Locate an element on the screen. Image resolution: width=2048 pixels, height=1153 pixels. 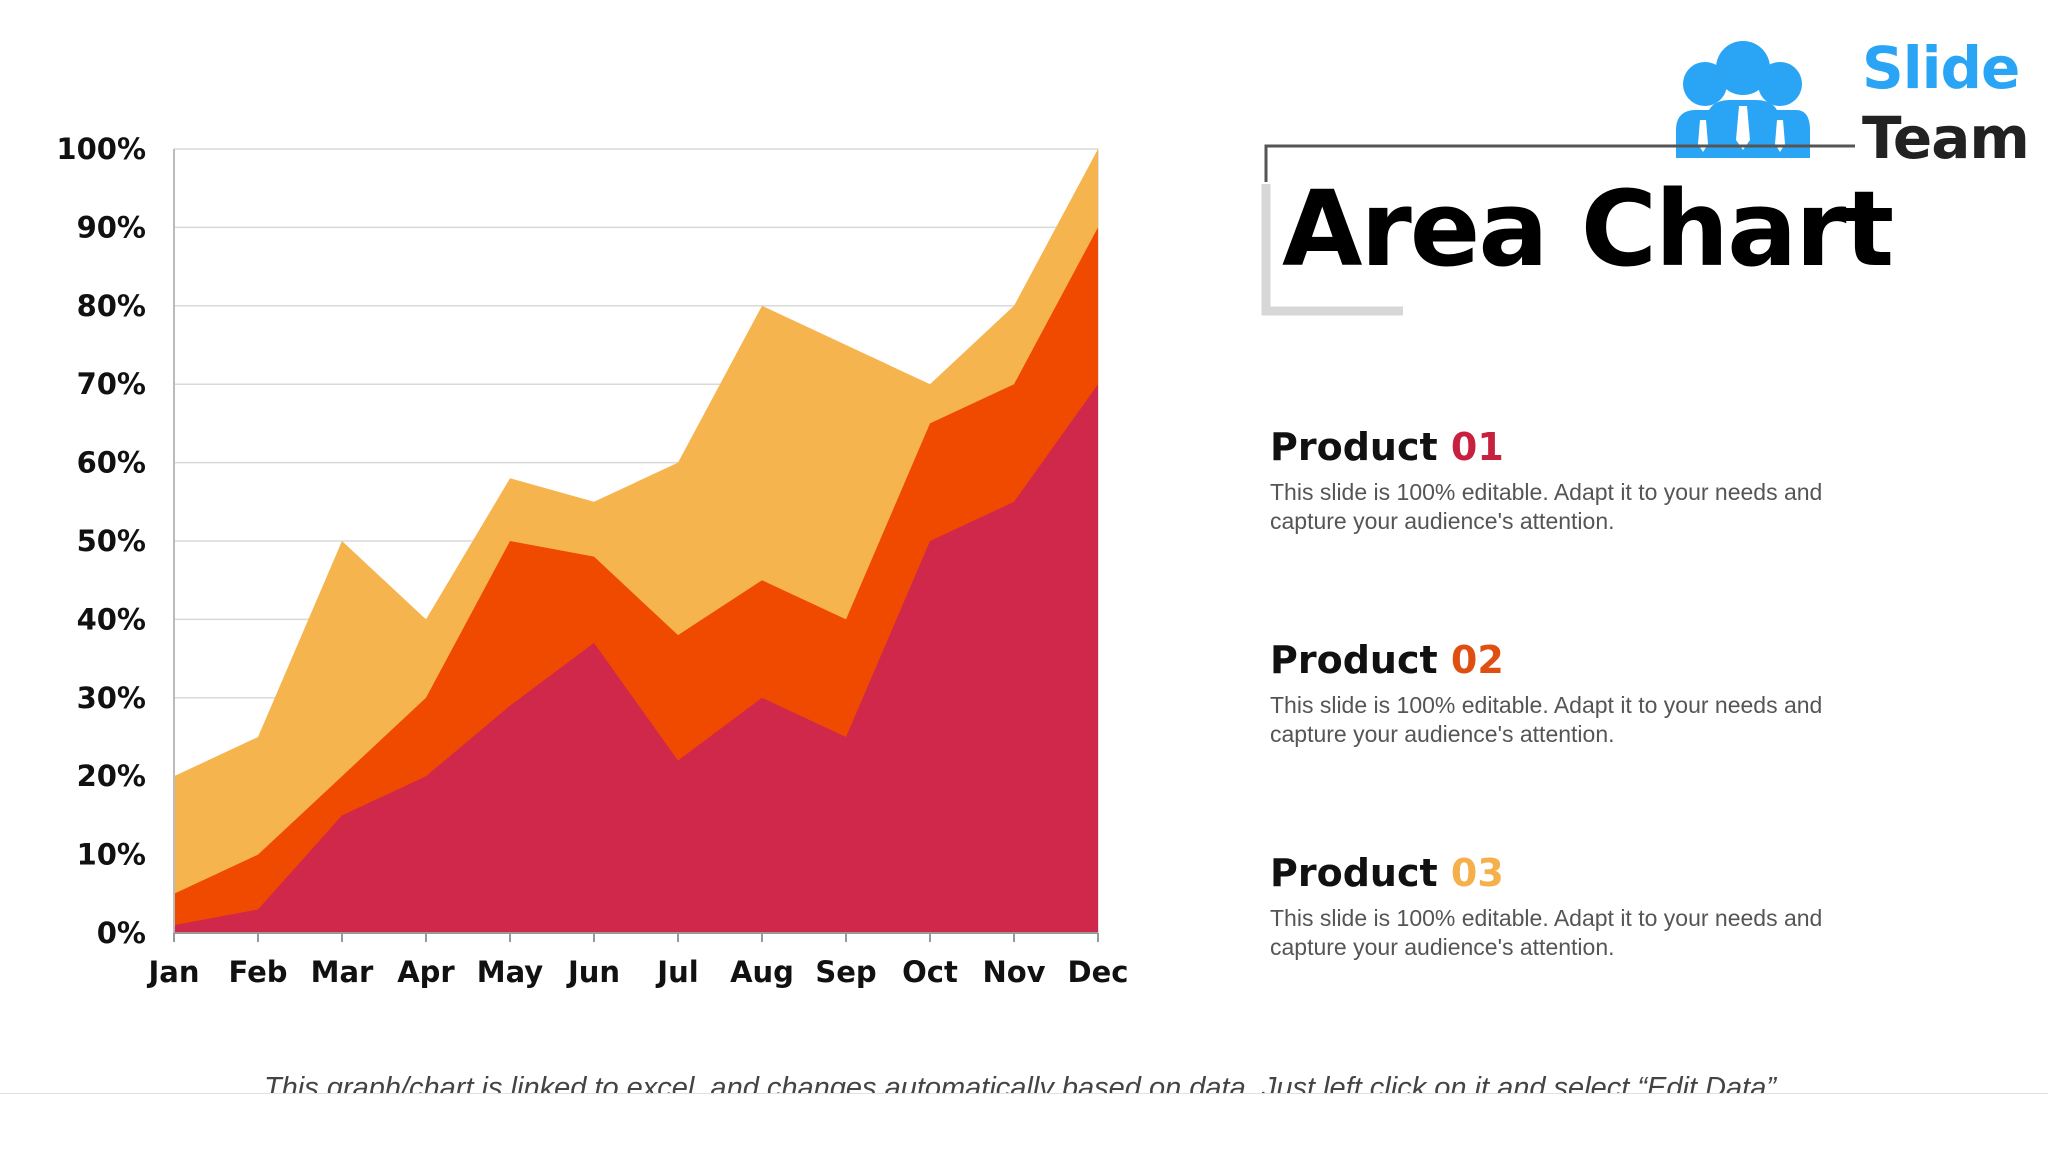
x-tick-label: Dec is located at coordinates (1098, 972).